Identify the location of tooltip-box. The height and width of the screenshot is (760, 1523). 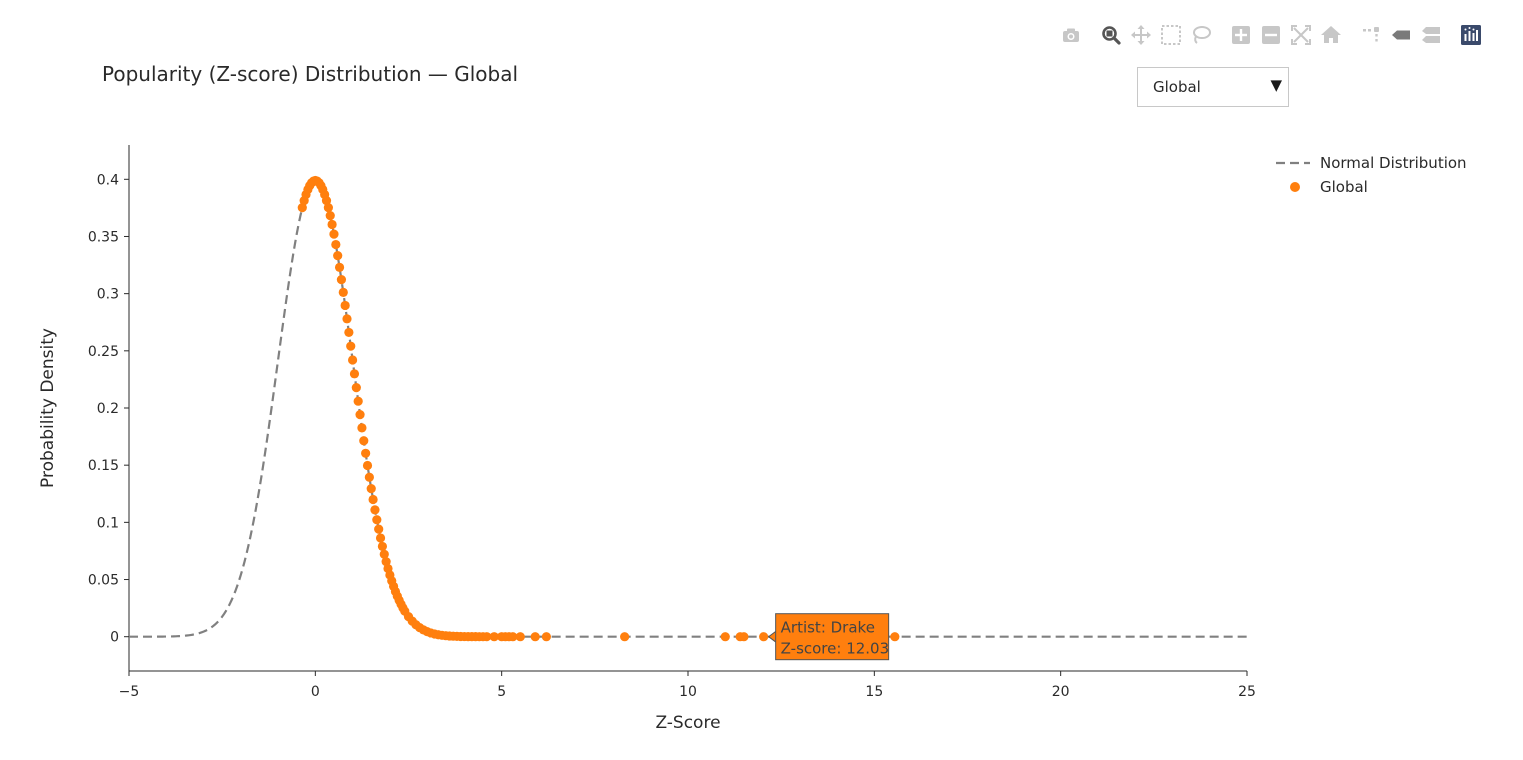
(832, 637).